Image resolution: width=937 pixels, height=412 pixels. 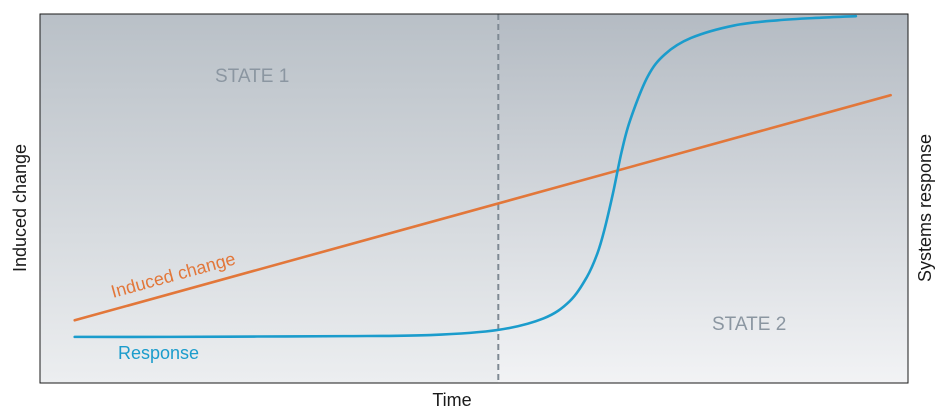 I want to click on response-series-label: Response, so click(x=158, y=353).